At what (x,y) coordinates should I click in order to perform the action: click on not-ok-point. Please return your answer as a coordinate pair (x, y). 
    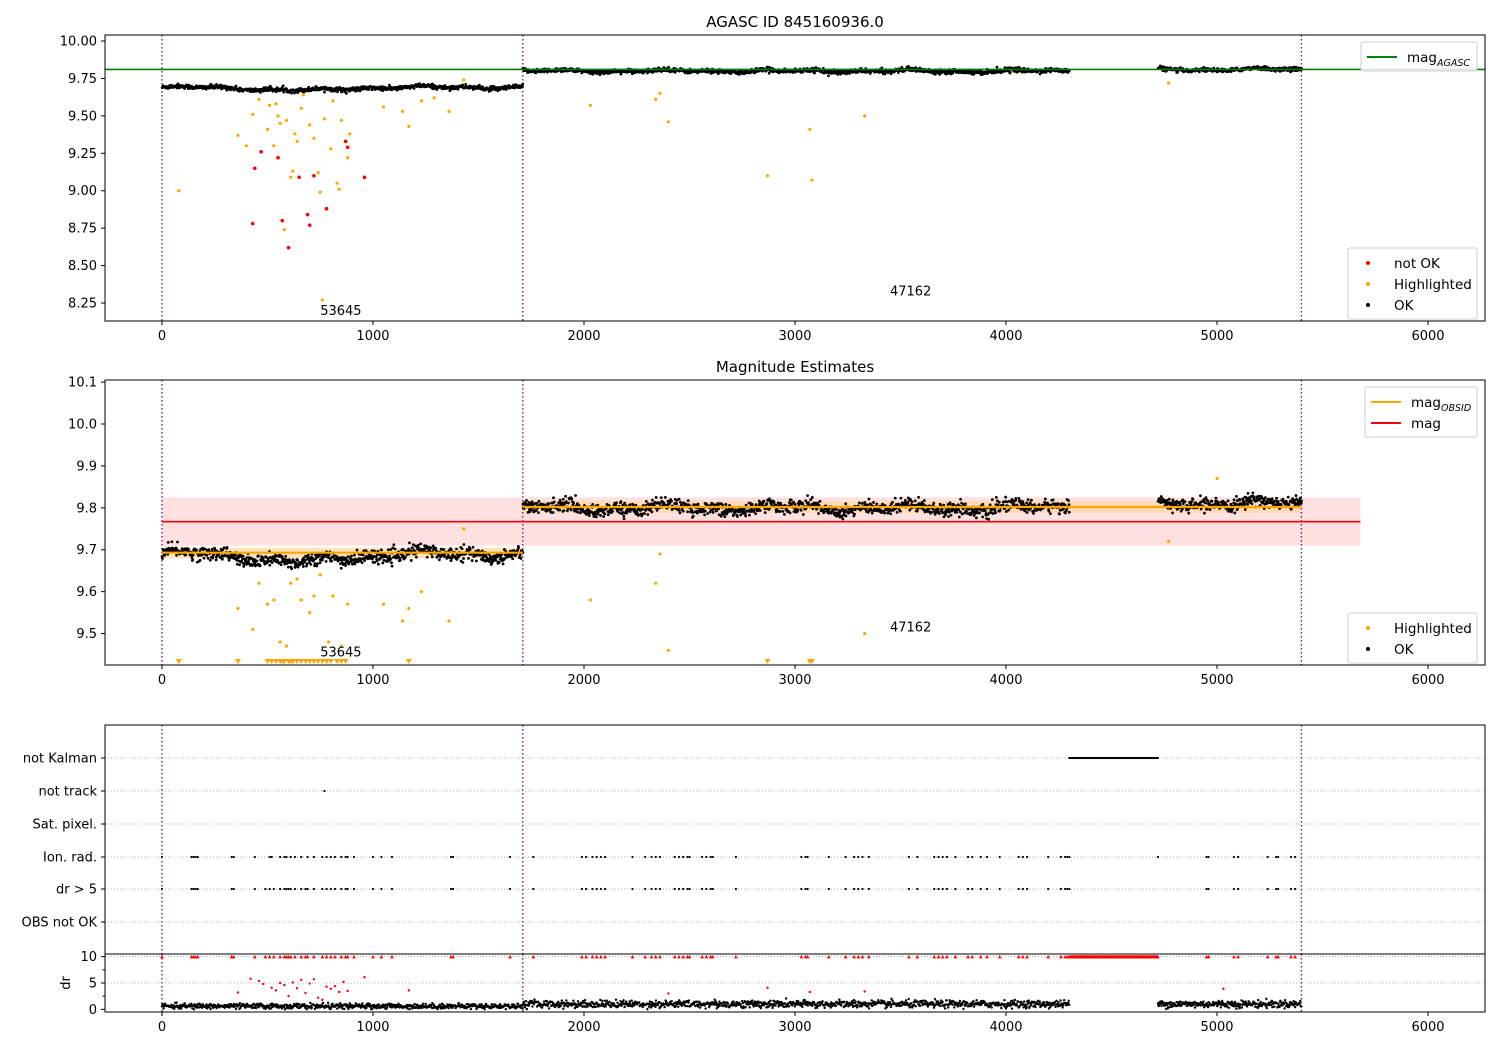
    Looking at the image, I should click on (347, 147).